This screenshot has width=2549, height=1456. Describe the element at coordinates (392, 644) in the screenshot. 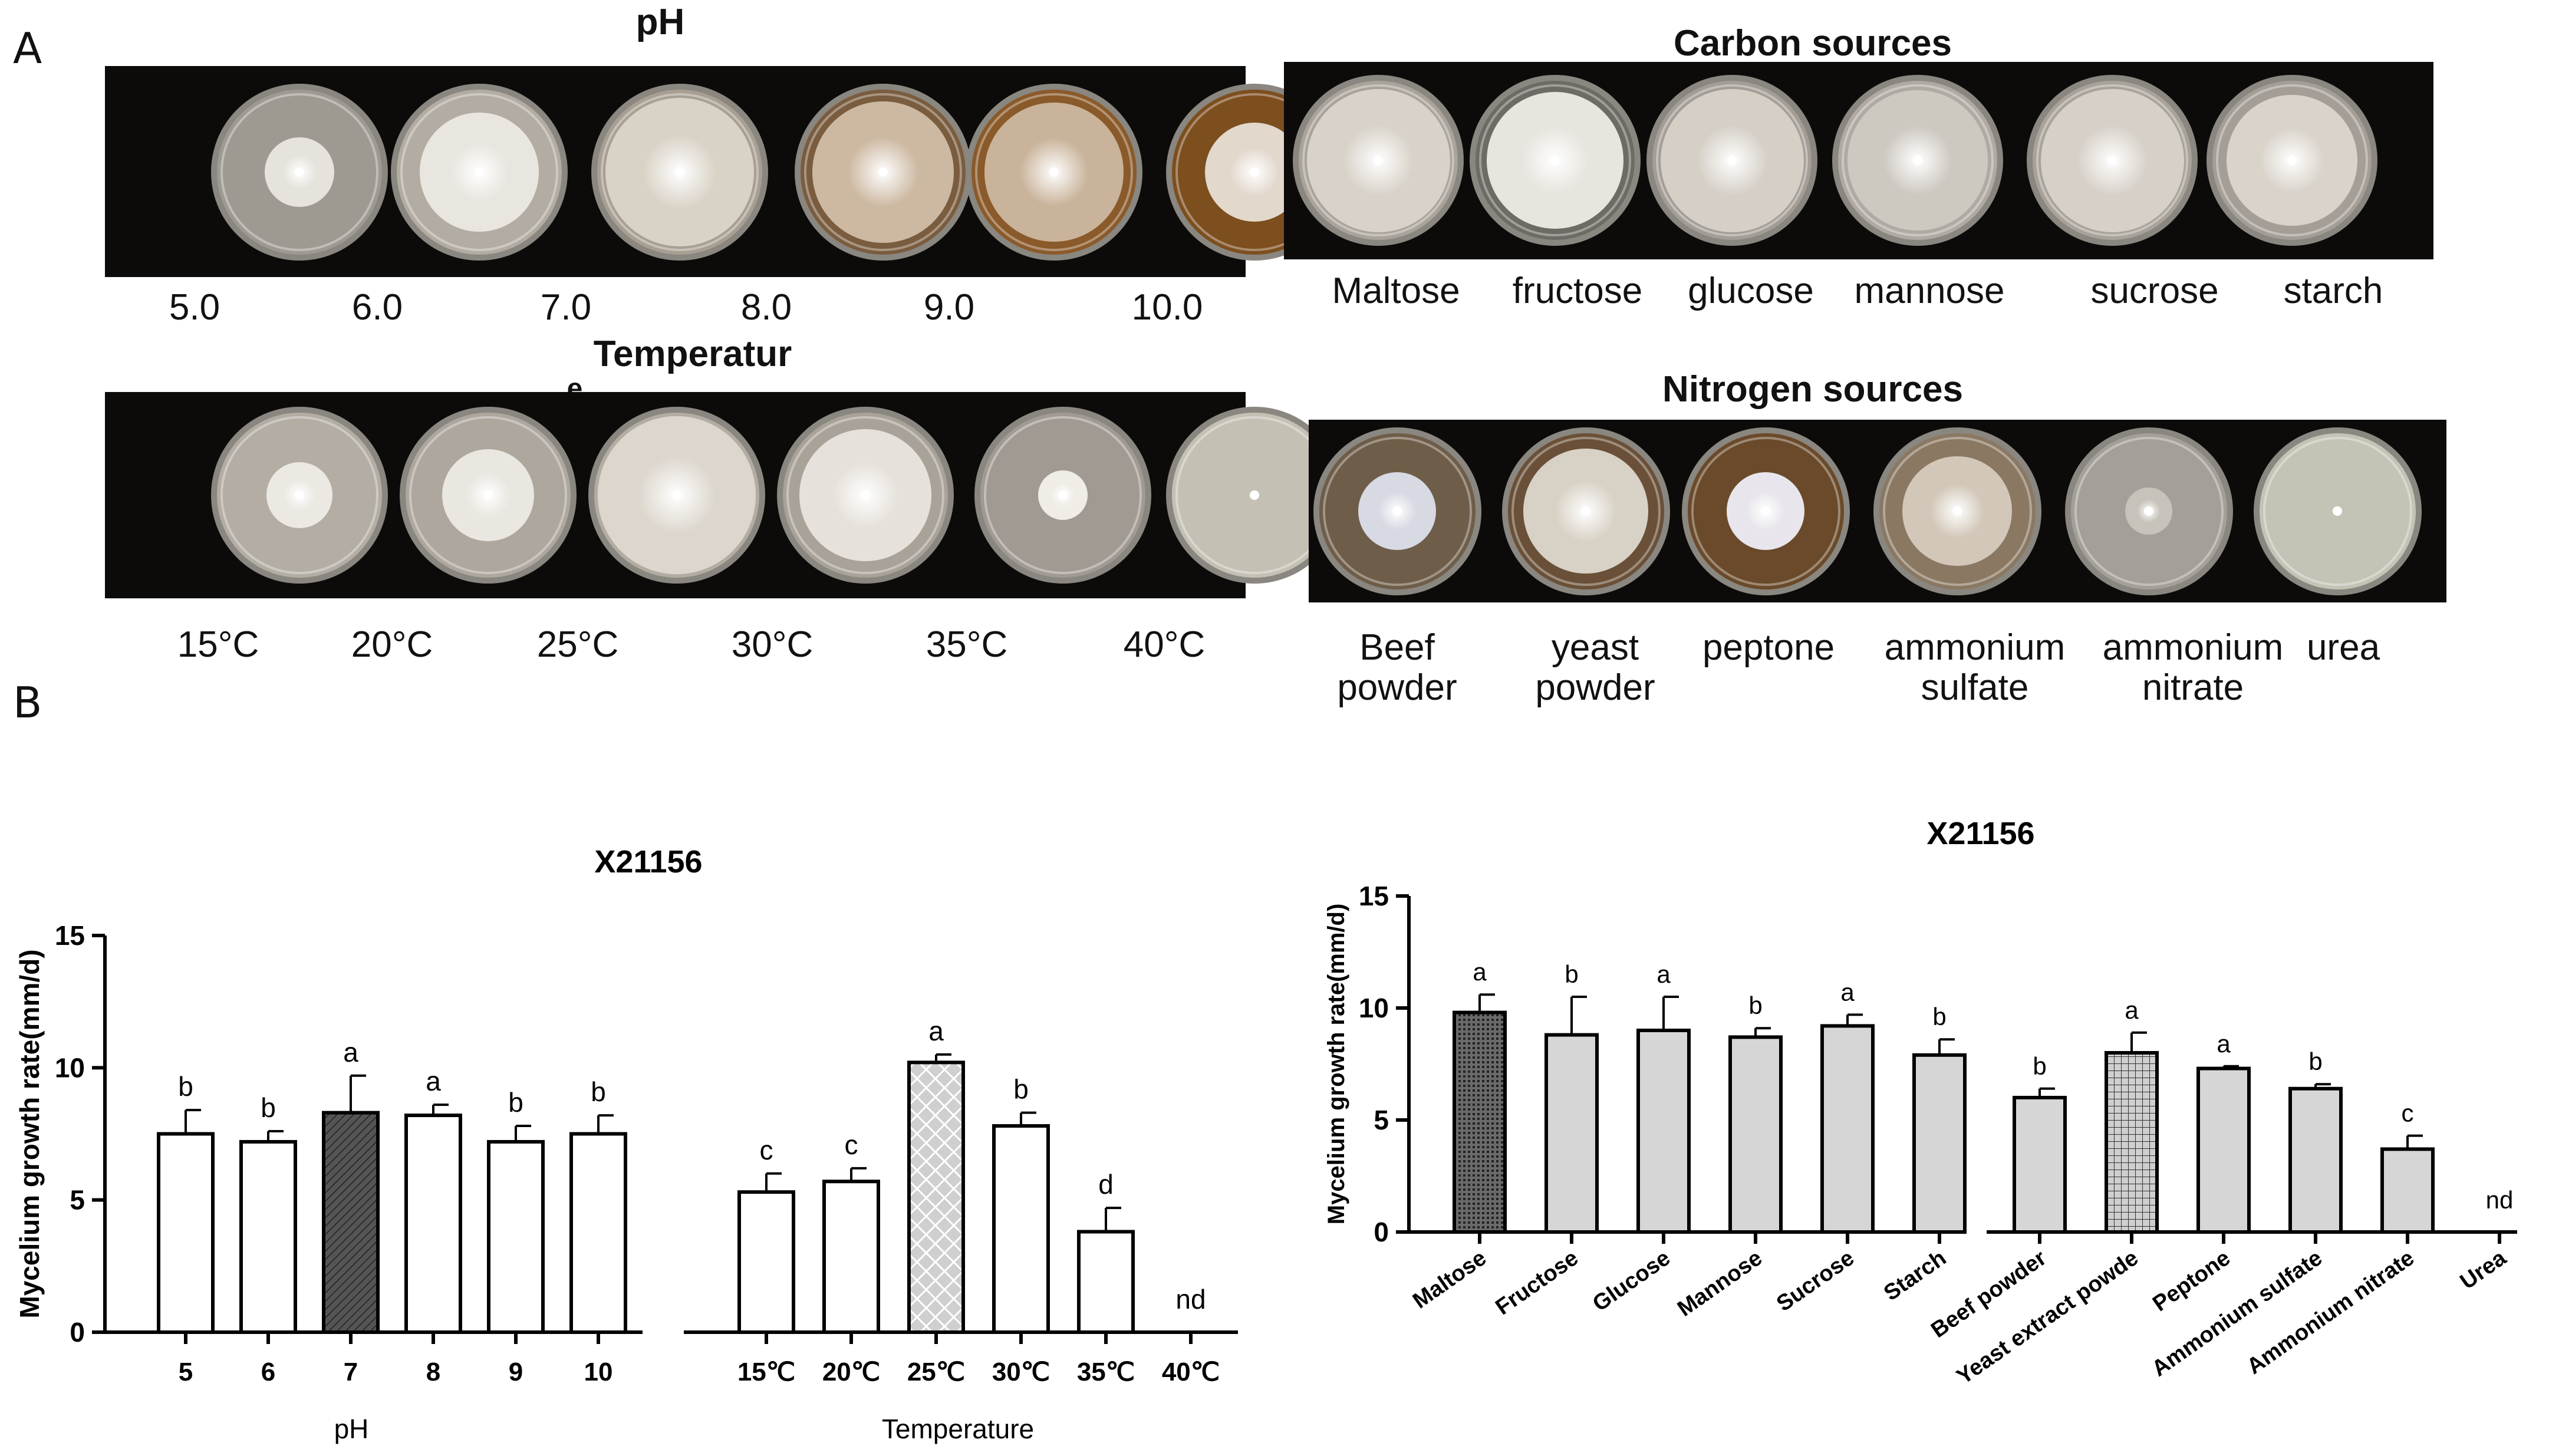

I see `plate-label: 20°C` at that location.